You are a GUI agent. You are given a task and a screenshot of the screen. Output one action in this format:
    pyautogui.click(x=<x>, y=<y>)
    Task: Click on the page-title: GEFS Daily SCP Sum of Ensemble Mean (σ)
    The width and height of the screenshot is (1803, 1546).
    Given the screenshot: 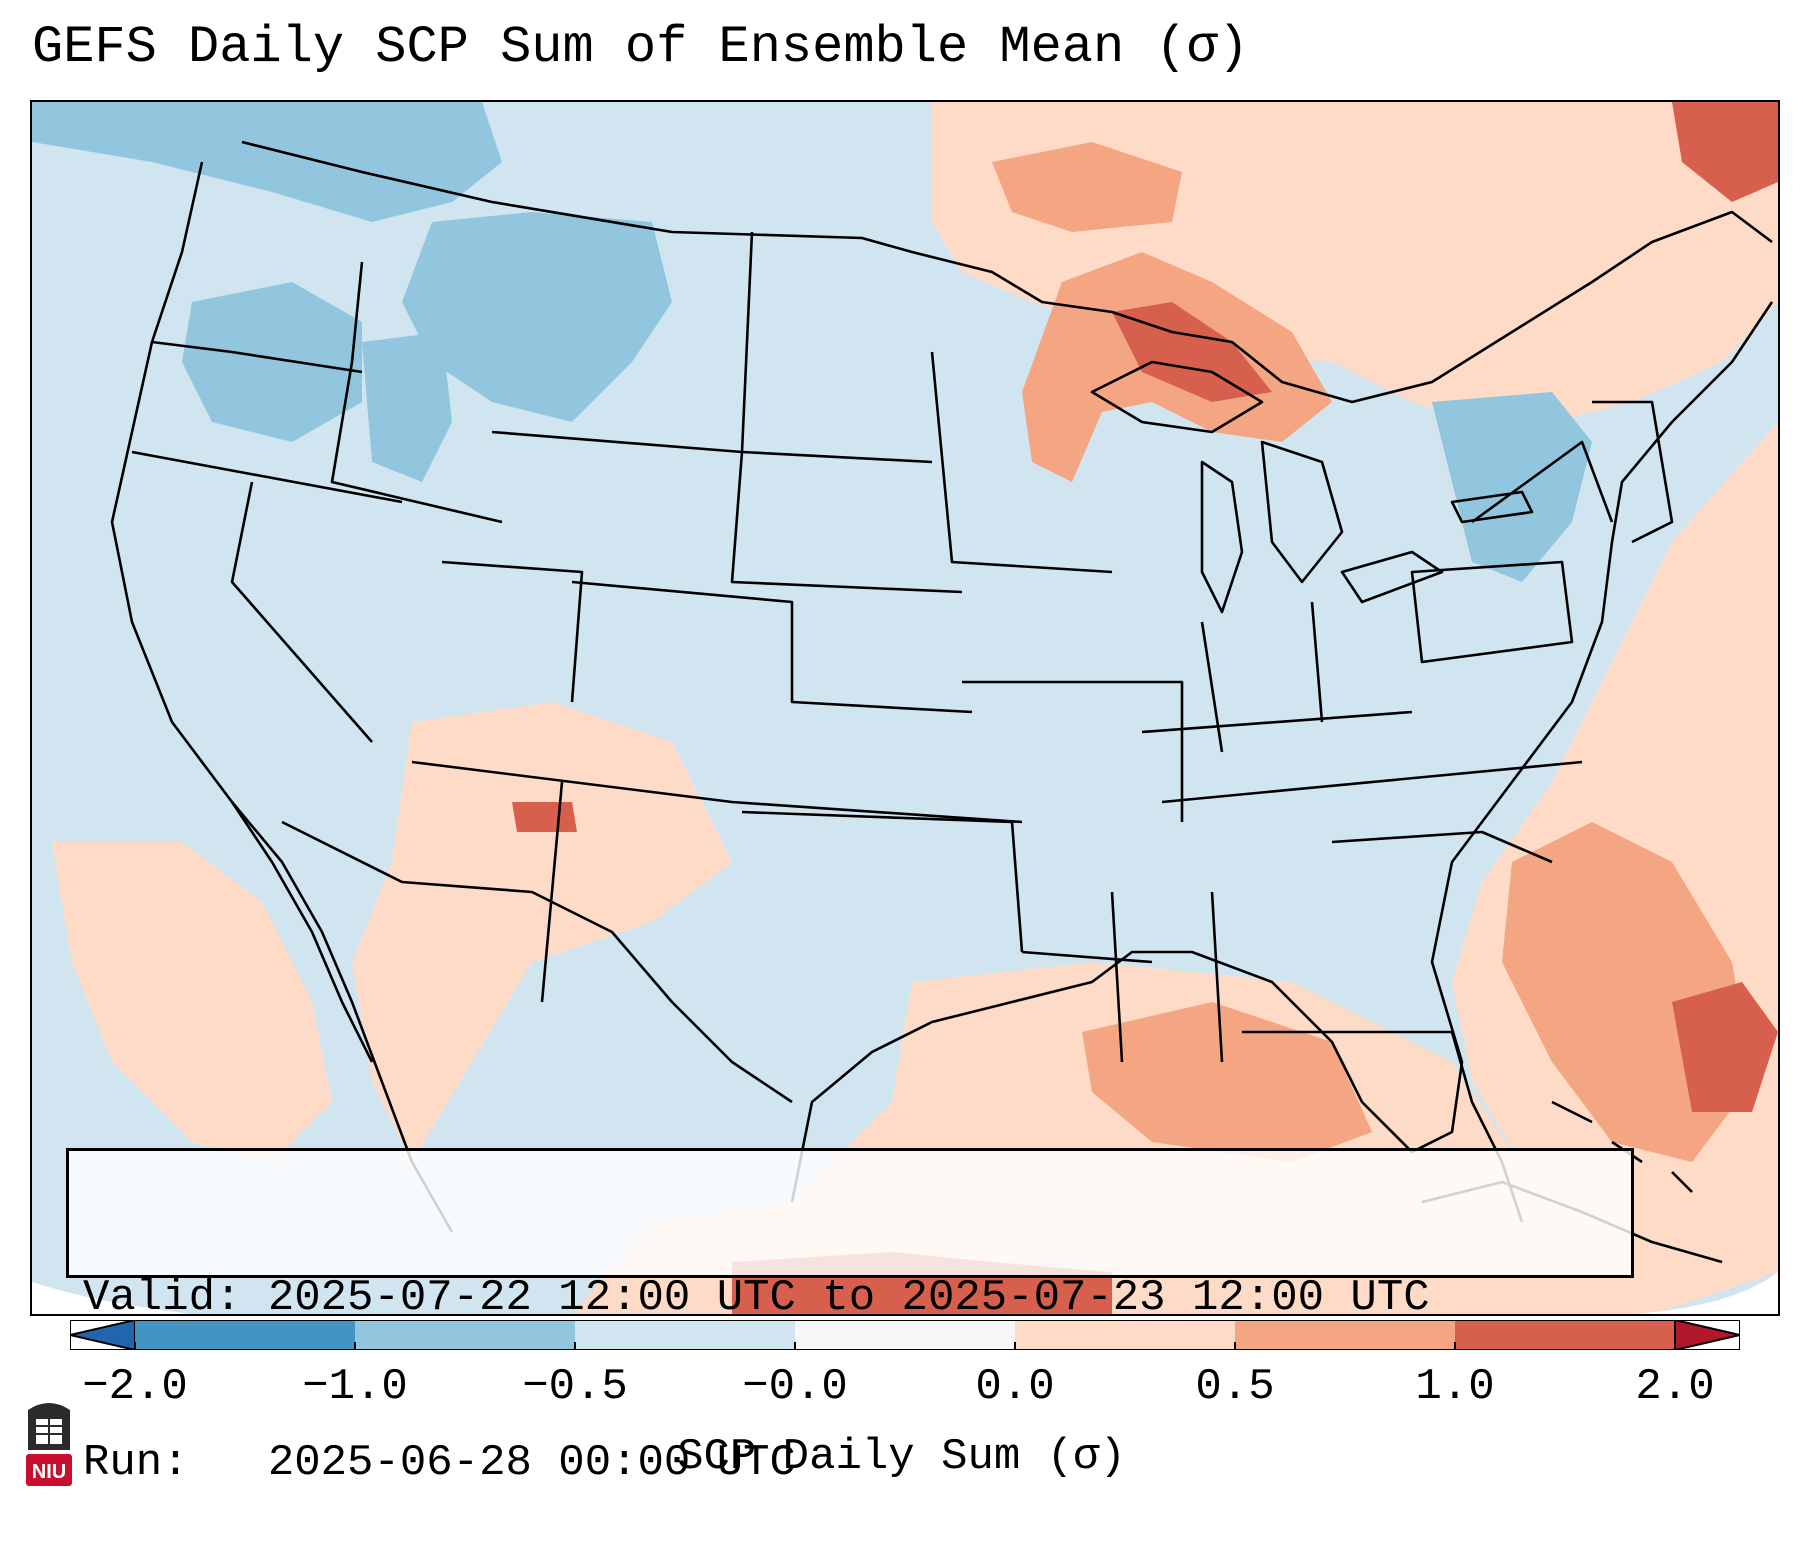 What is the action you would take?
    pyautogui.click(x=640, y=47)
    